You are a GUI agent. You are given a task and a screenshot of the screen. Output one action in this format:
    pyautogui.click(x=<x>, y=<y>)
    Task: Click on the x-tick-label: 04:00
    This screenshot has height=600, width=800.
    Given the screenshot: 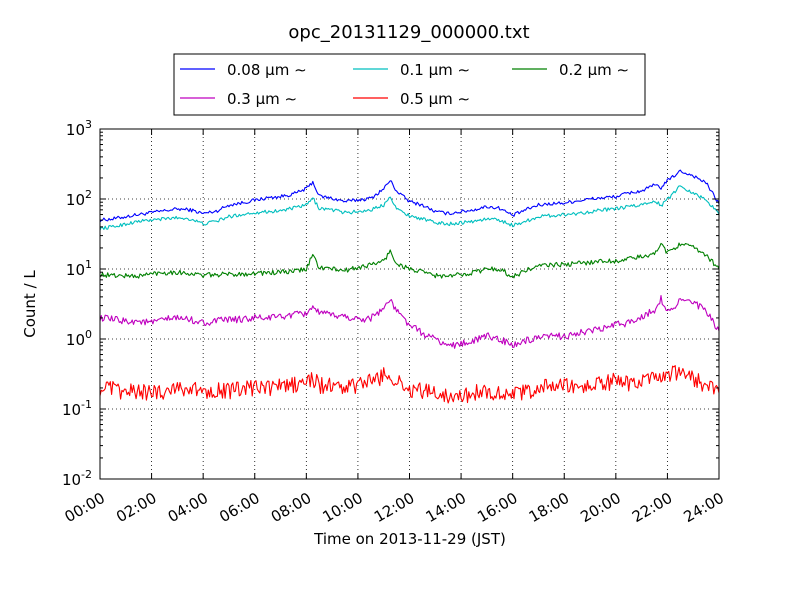 What is the action you would take?
    pyautogui.click(x=188, y=507)
    